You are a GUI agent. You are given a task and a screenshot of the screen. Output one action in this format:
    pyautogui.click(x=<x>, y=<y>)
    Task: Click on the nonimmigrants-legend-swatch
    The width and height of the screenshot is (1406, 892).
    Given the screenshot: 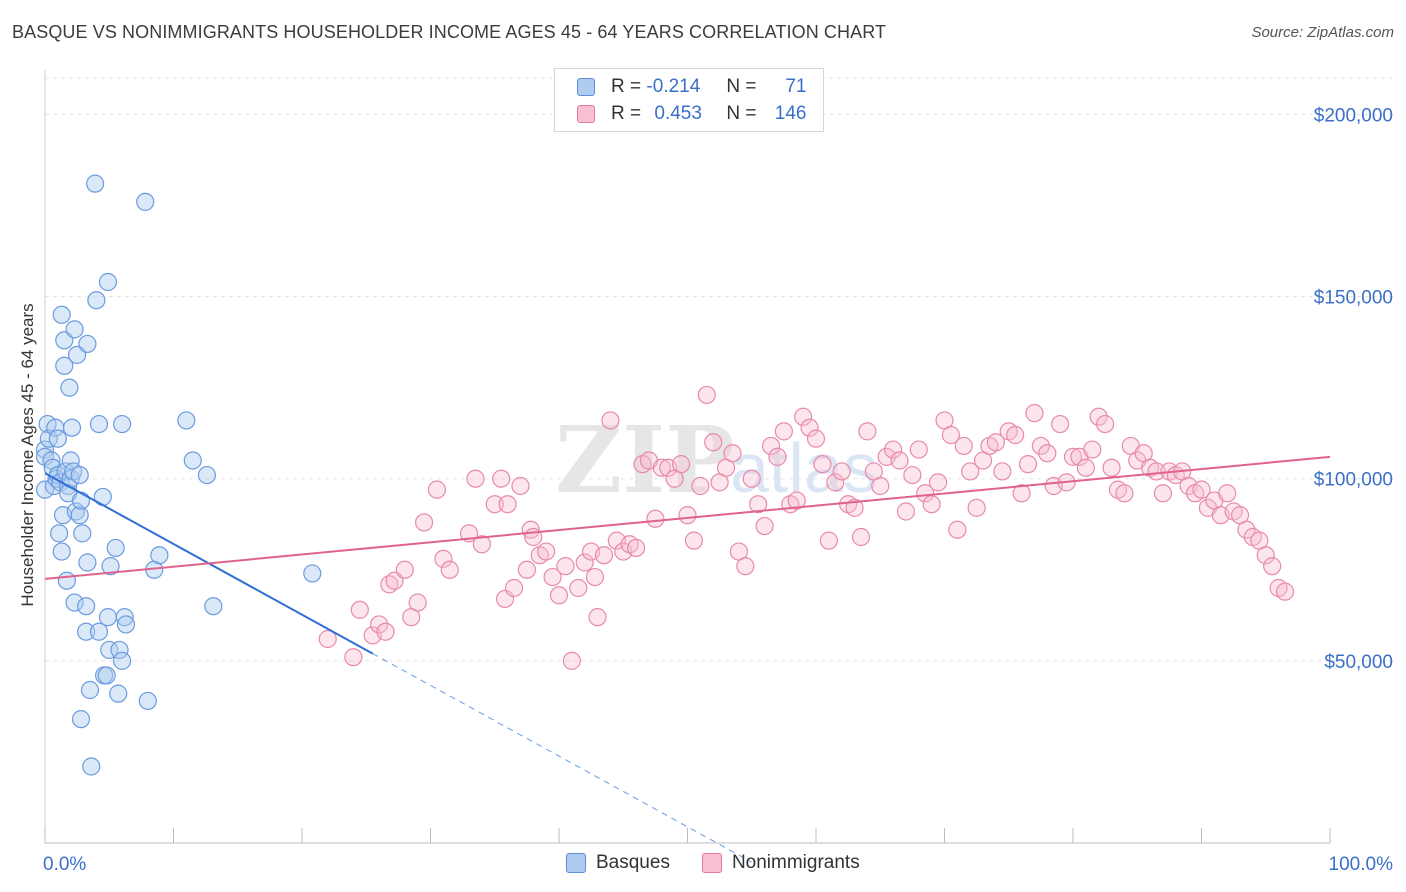 What is the action you would take?
    pyautogui.click(x=711, y=863)
    